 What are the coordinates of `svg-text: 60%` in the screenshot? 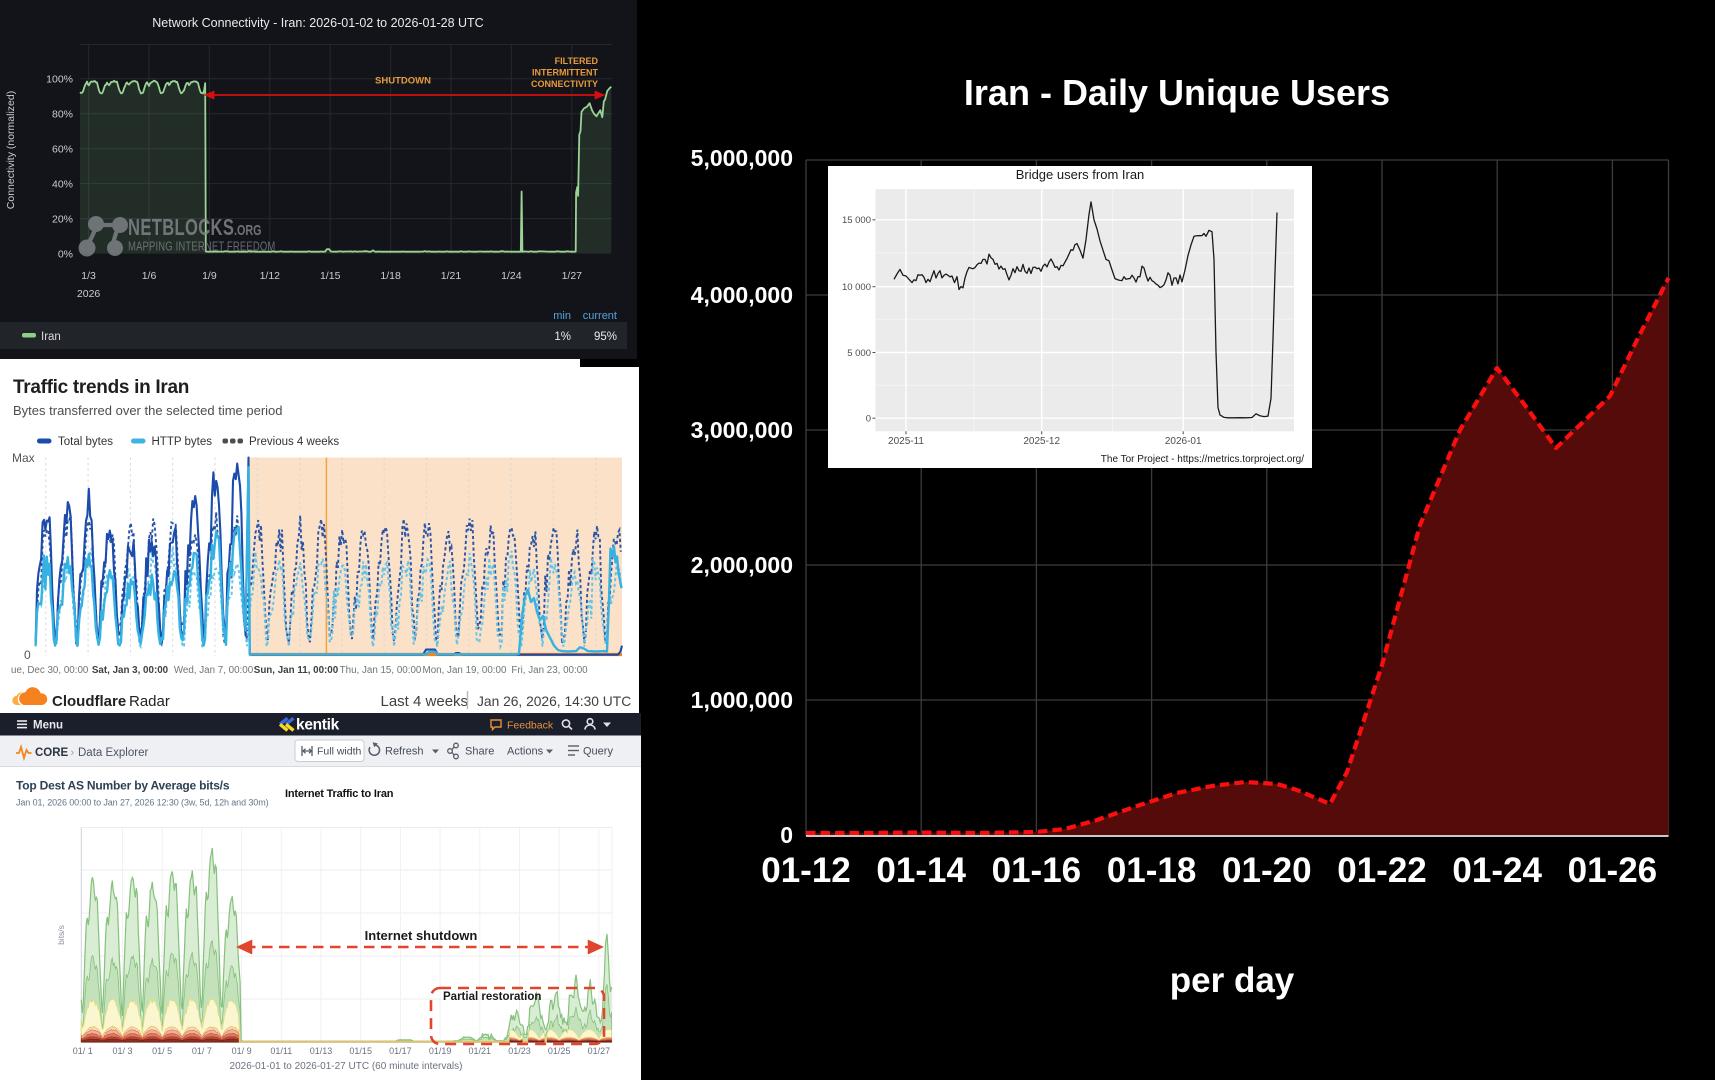 It's located at (62, 150).